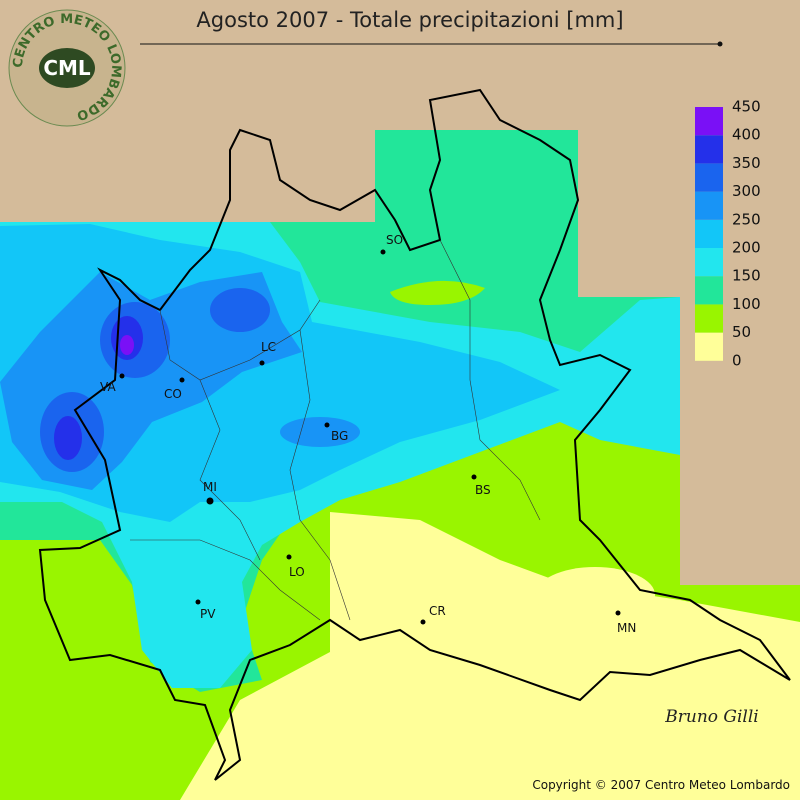  I want to click on city-label: SO, so click(394, 240).